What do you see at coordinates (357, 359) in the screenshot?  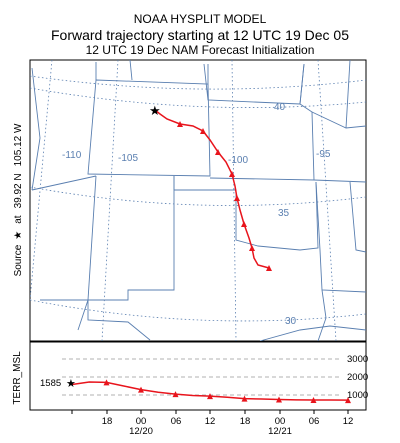 I see `y-label-3000: 3000` at bounding box center [357, 359].